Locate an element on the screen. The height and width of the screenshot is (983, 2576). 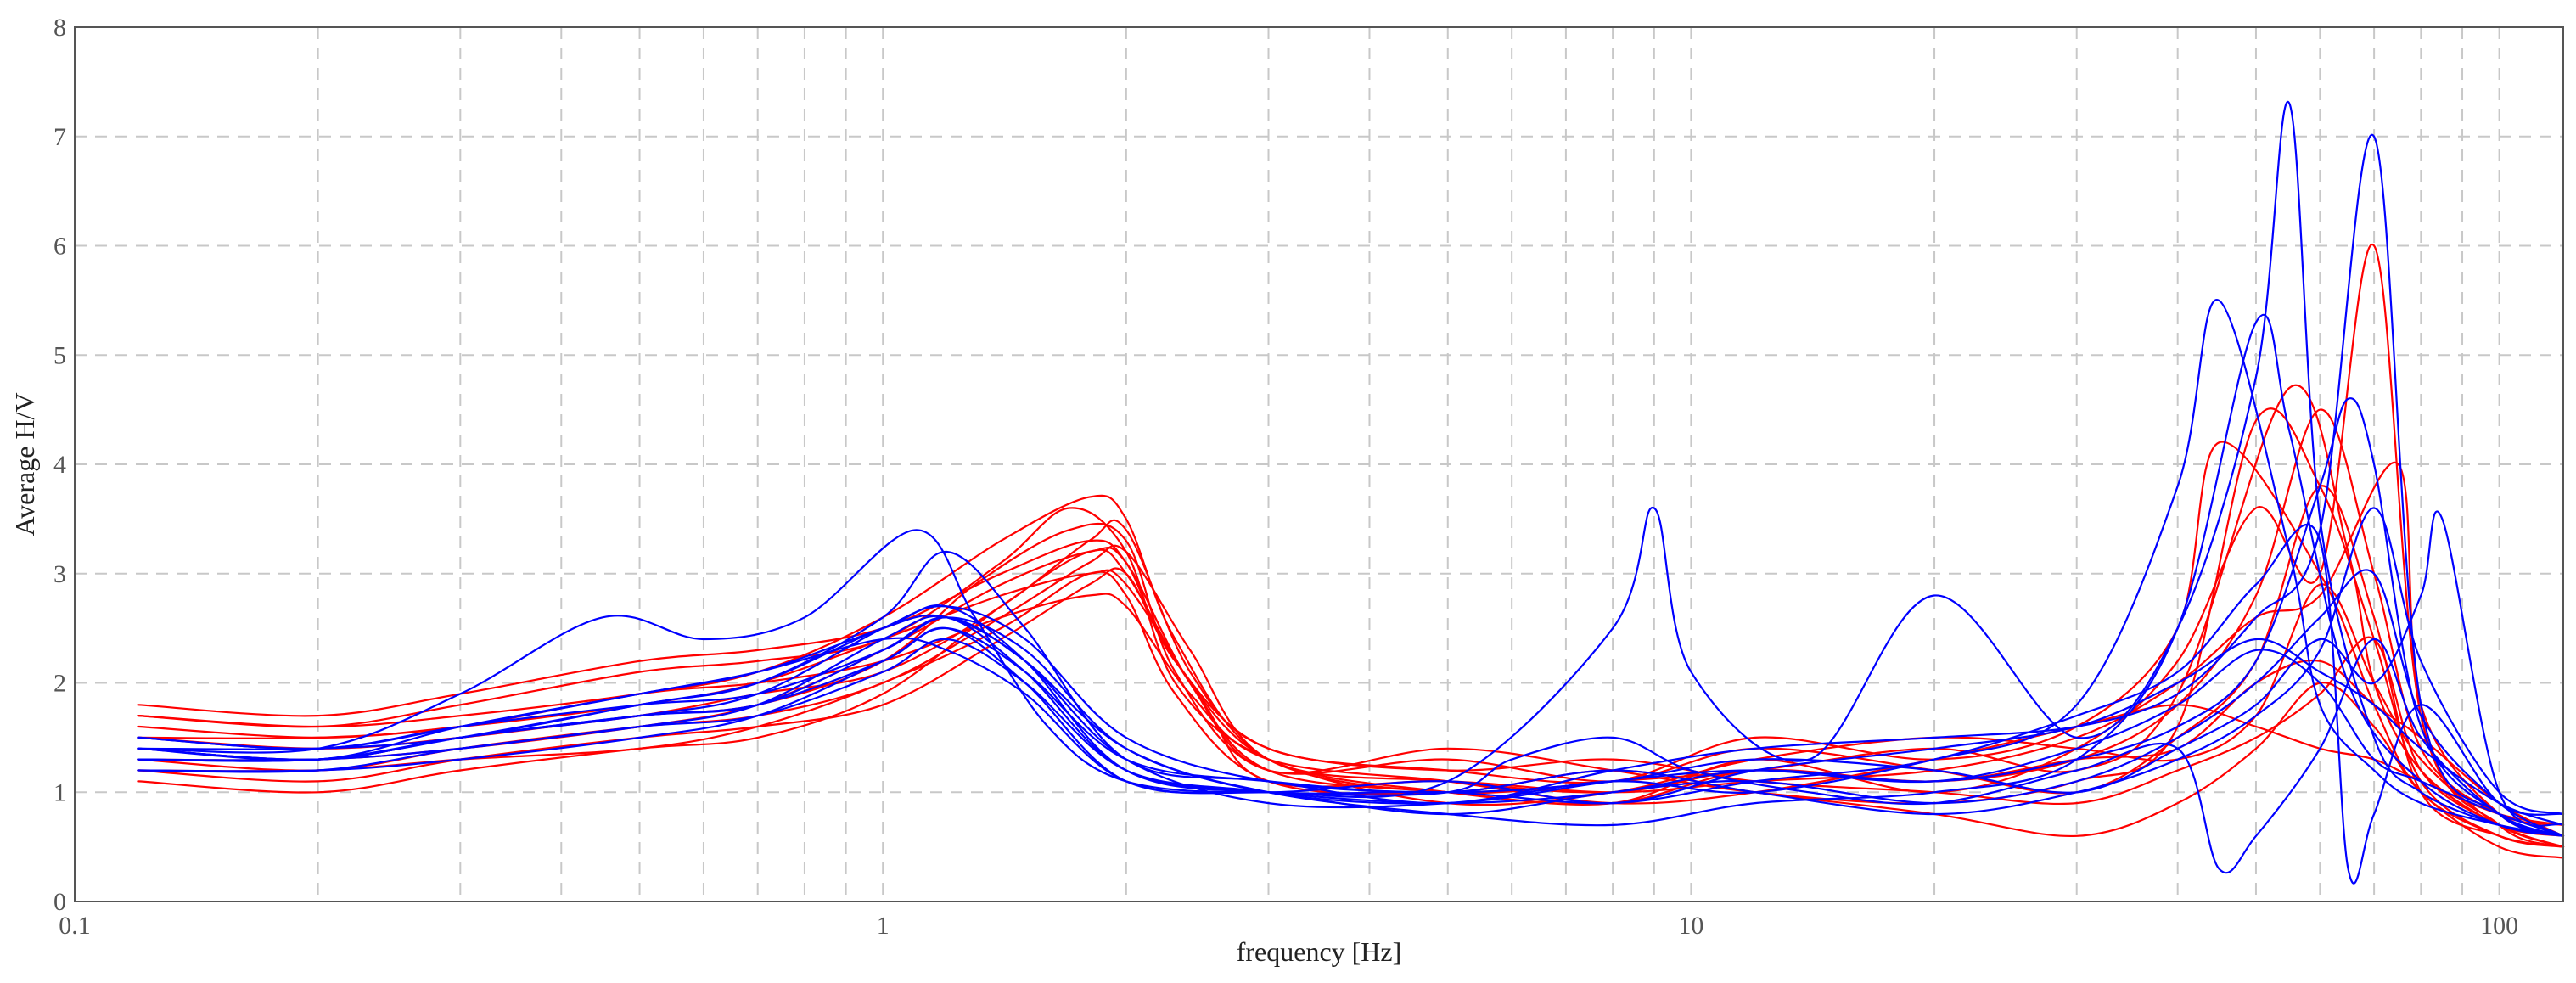
y-tick-label: 0 is located at coordinates (59, 902).